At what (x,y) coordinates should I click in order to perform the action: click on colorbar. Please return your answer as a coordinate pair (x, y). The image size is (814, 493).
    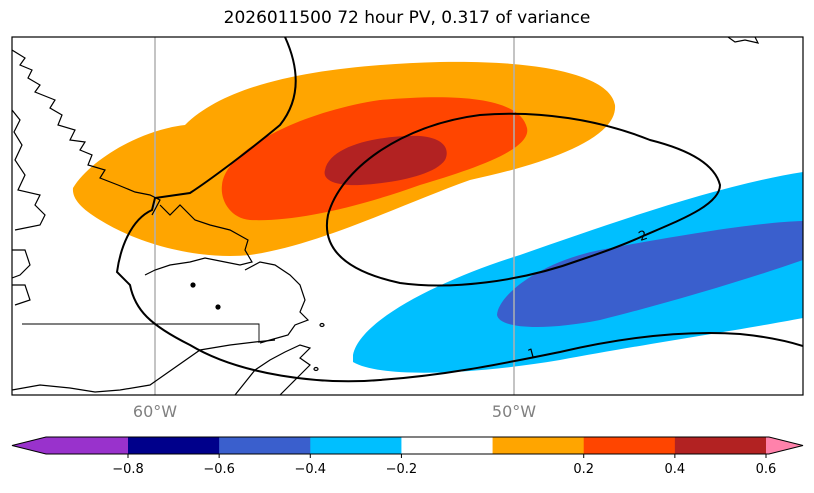
    Looking at the image, I should click on (407, 447).